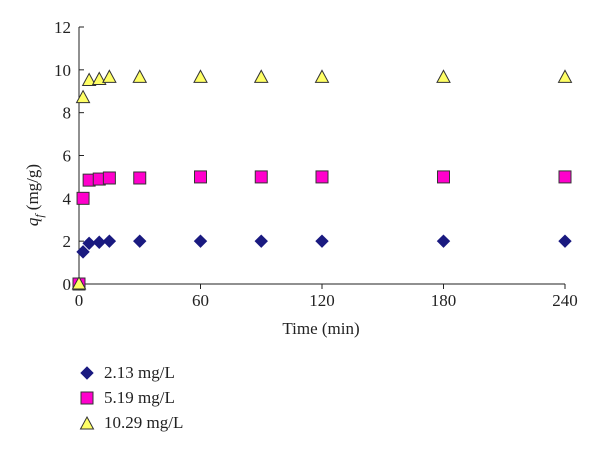 Image resolution: width=600 pixels, height=455 pixels. What do you see at coordinates (67, 113) in the screenshot?
I see `y-tick-label: 8` at bounding box center [67, 113].